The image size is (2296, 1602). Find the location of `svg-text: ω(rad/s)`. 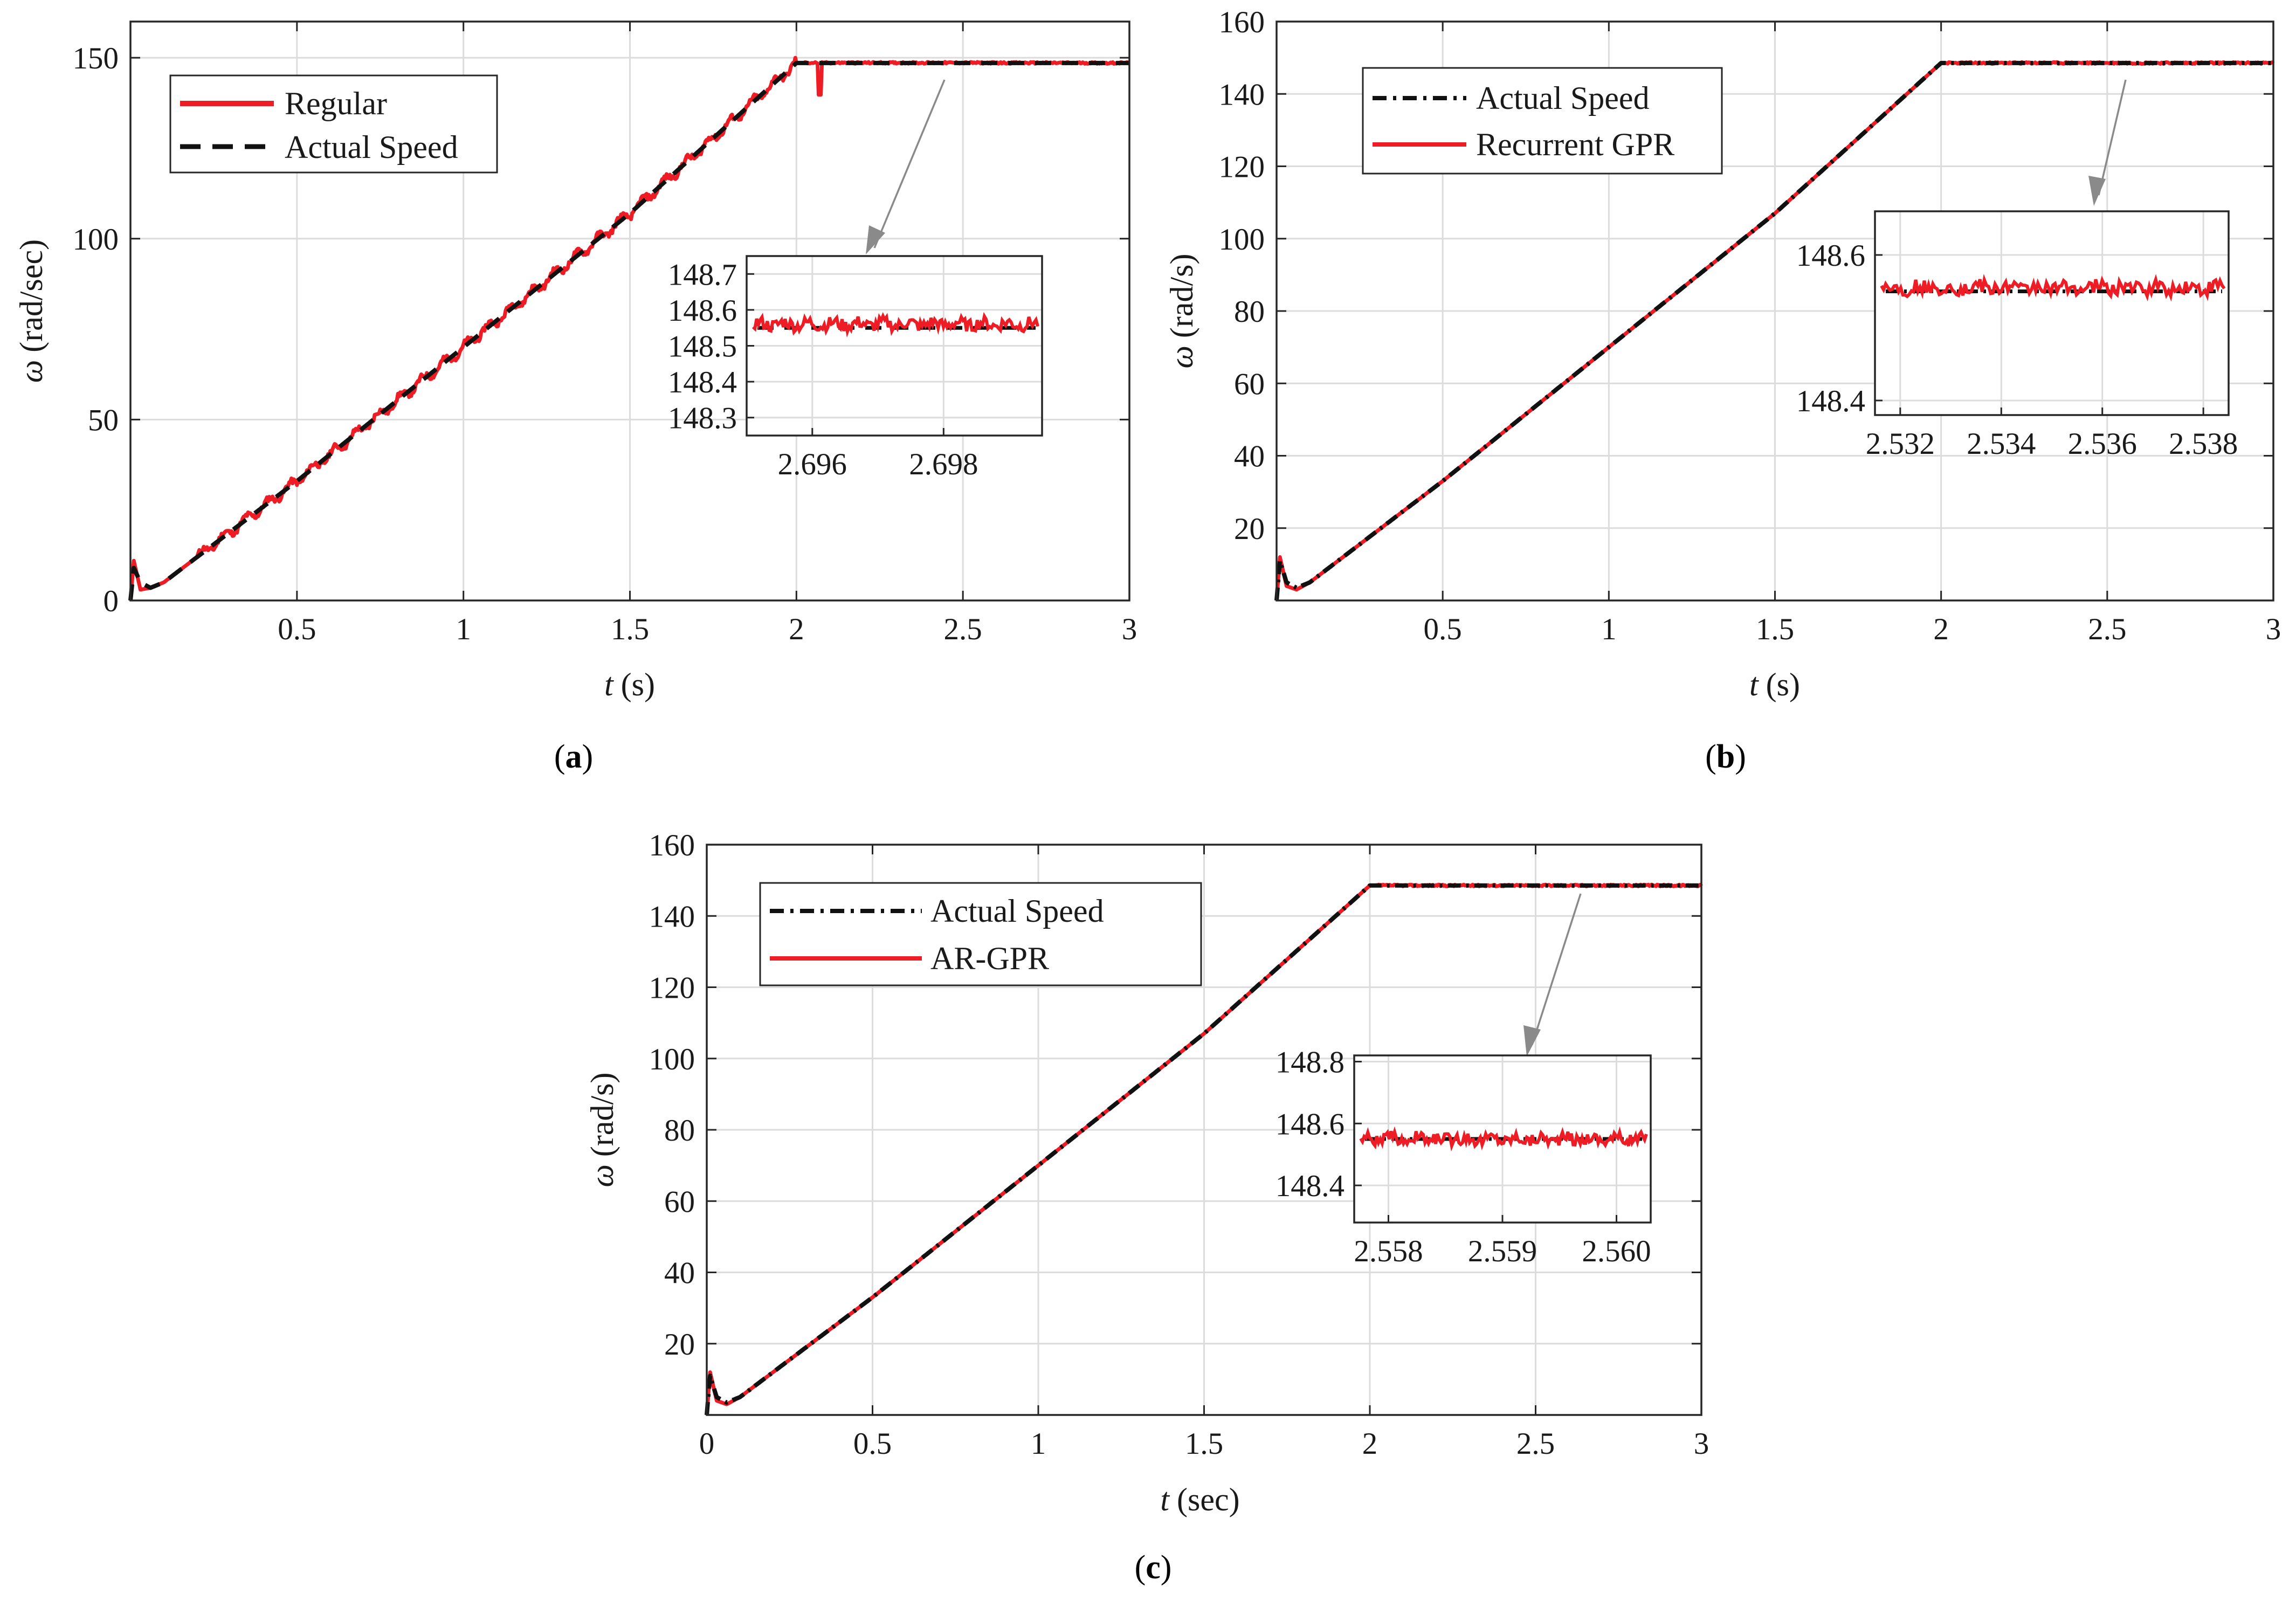

svg-text: ω(rad/s) is located at coordinates (1181, 311).